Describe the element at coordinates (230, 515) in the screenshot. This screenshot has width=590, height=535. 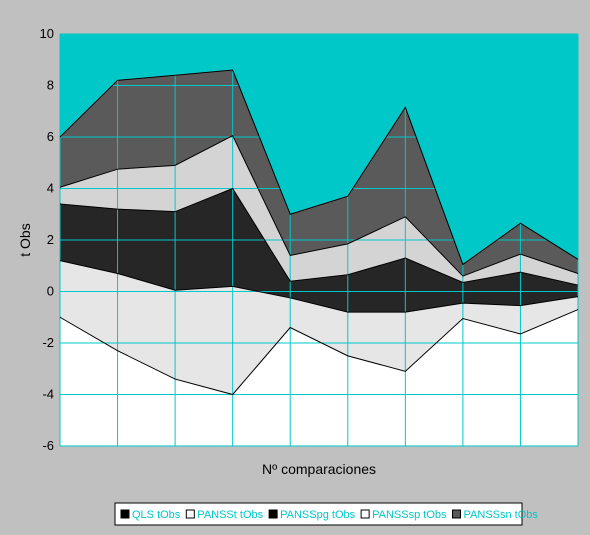
I see `legend-label: PANSSt tObs` at that location.